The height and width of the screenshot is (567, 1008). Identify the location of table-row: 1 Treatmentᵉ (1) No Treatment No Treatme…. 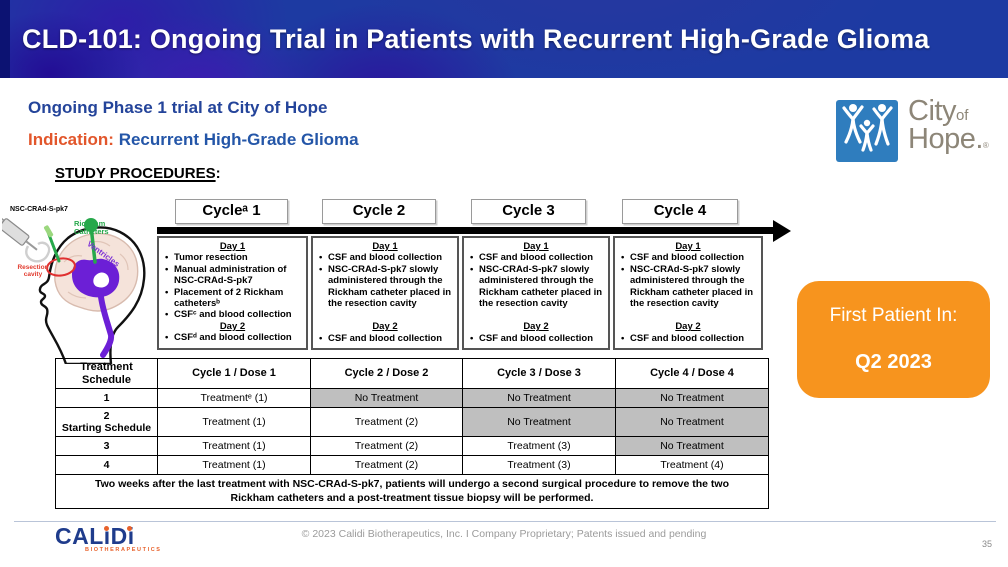
(412, 398).